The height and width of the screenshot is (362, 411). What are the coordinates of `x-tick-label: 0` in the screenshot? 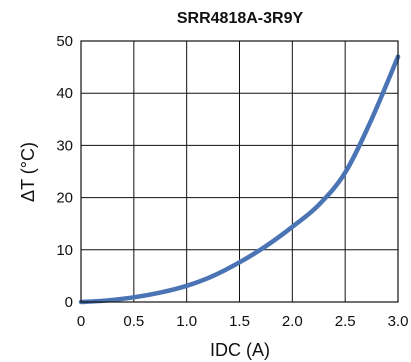 It's located at (81, 321).